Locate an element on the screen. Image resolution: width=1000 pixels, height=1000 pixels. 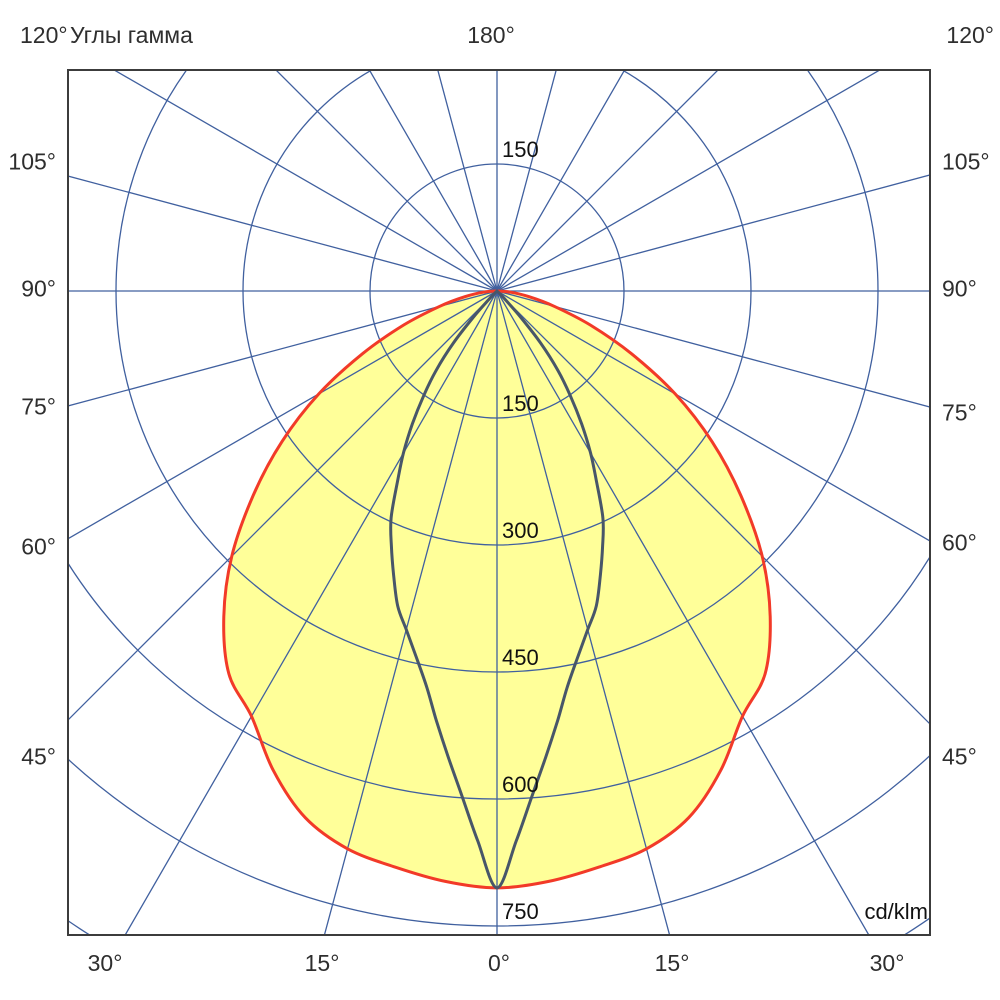
angle-label-right-60: 60° is located at coordinates (959, 542).